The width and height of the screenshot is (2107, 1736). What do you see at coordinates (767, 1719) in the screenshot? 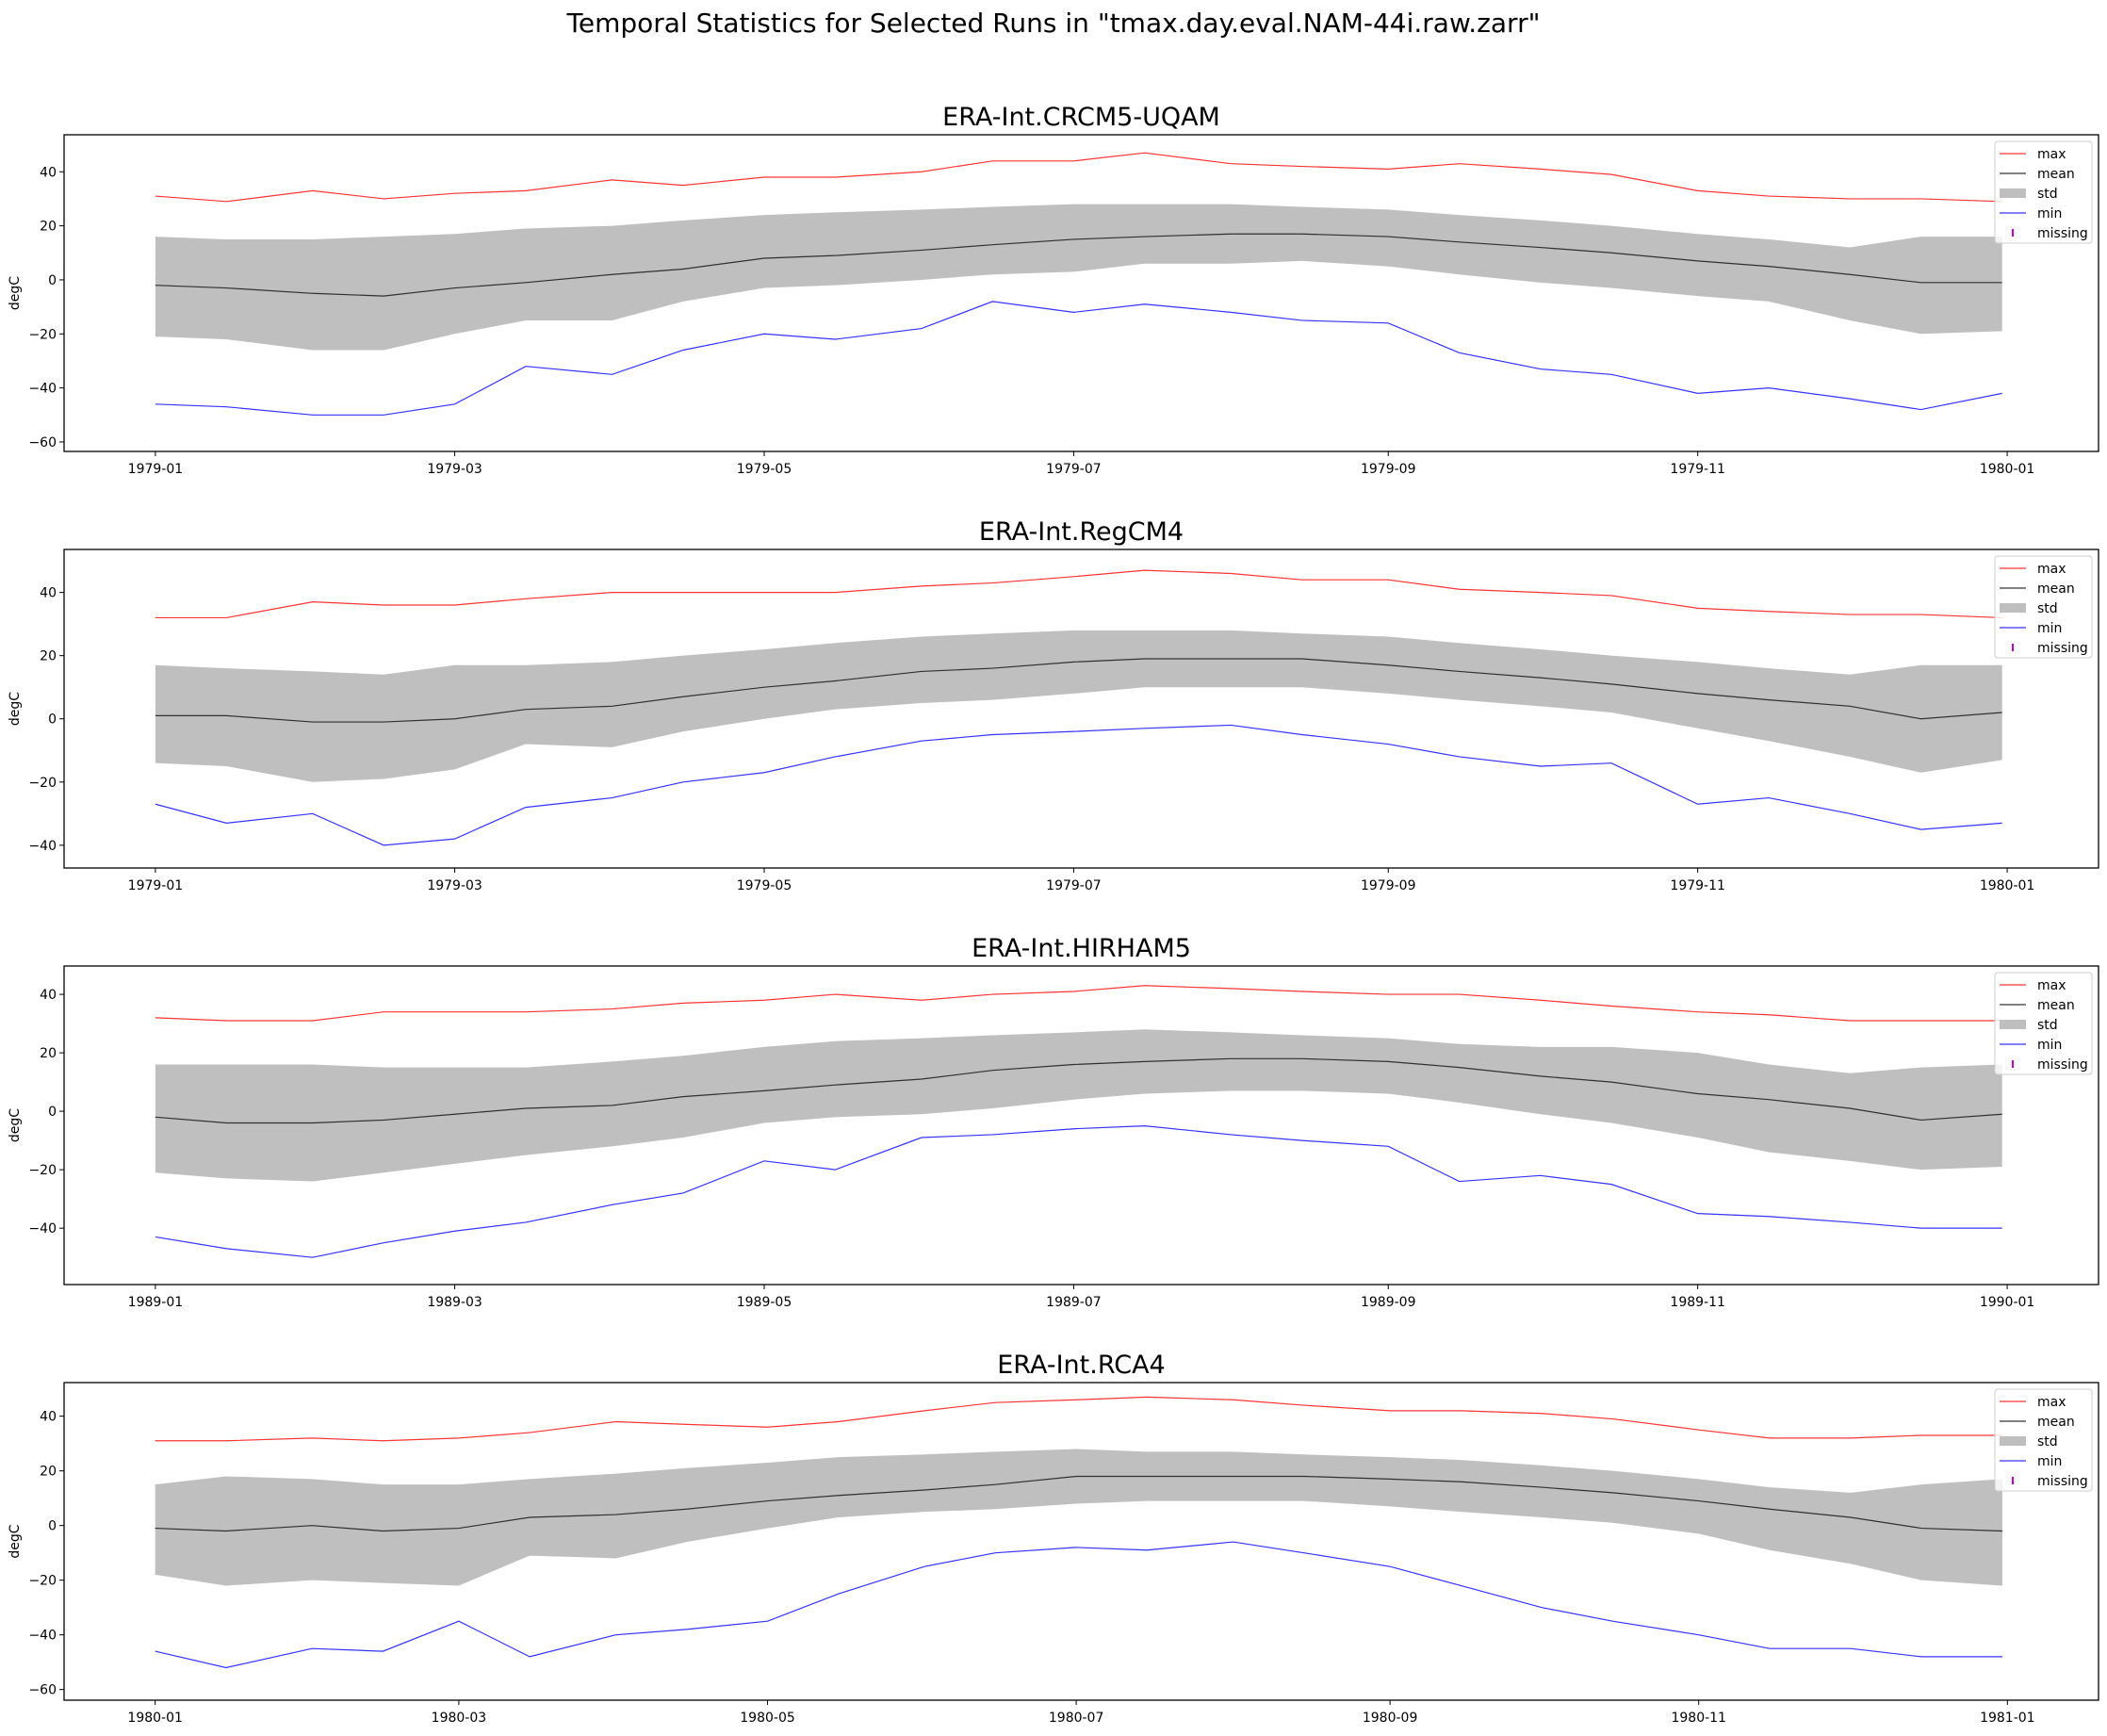
I see `x-tick-label: 1980-05` at bounding box center [767, 1719].